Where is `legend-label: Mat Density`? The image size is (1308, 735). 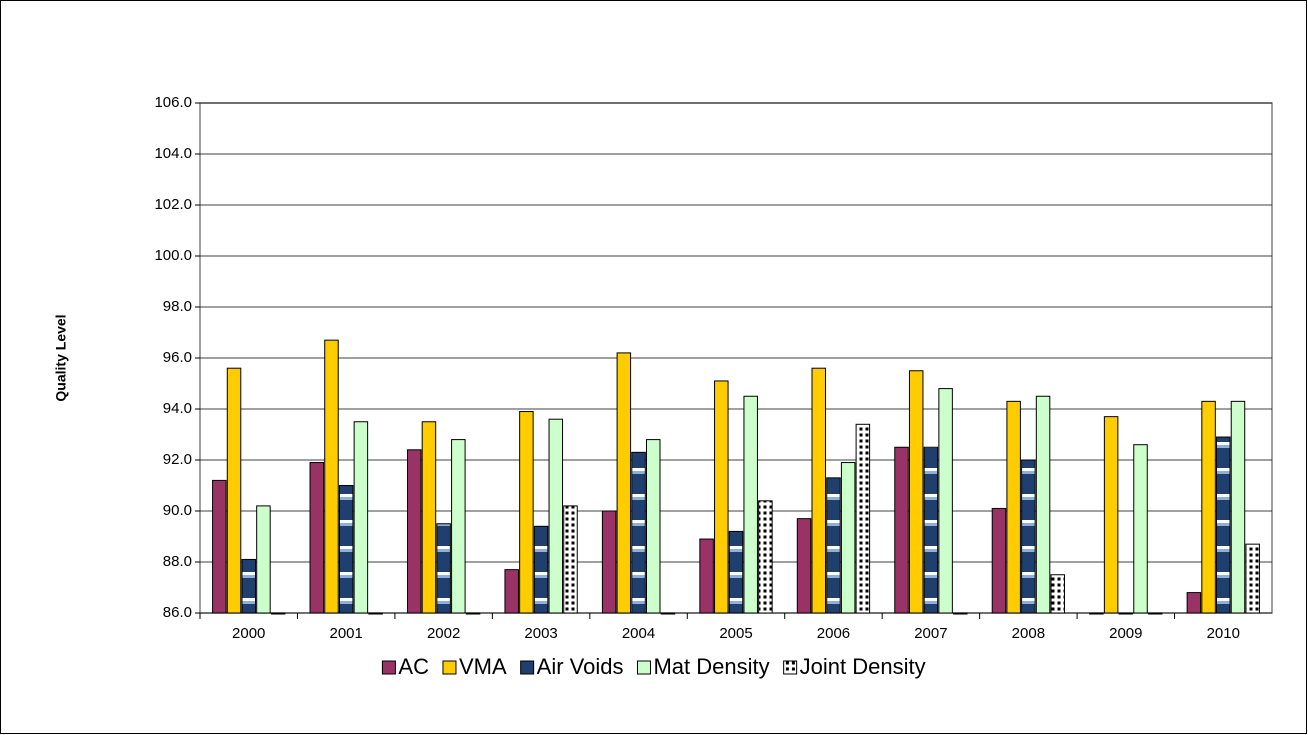
legend-label: Mat Density is located at coordinates (711, 666).